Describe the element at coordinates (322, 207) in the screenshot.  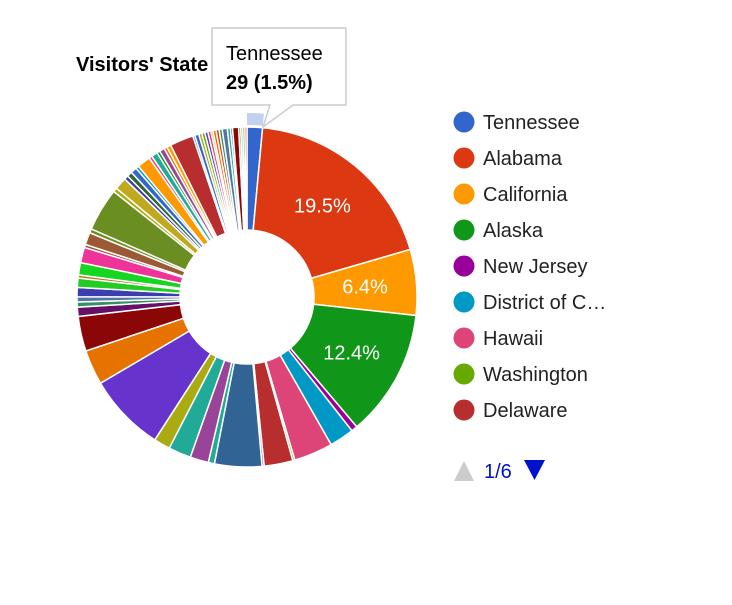
I see `slice-label: 19.5%` at that location.